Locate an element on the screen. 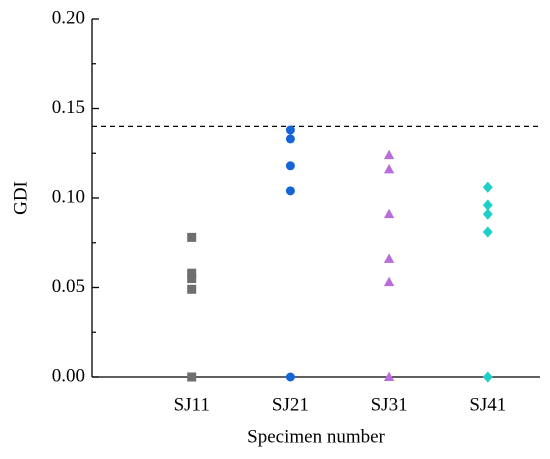  x-tick-label: SJ31 is located at coordinates (389, 404).